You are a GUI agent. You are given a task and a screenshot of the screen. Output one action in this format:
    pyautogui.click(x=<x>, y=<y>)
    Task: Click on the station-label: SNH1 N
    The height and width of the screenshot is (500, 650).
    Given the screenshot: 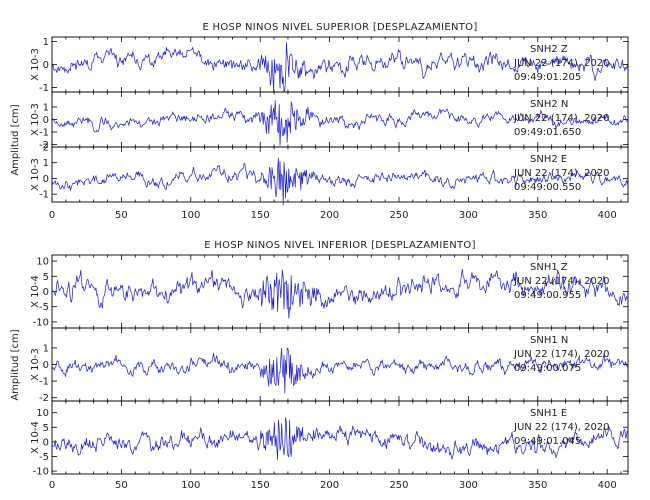 What is the action you would take?
    pyautogui.click(x=549, y=340)
    